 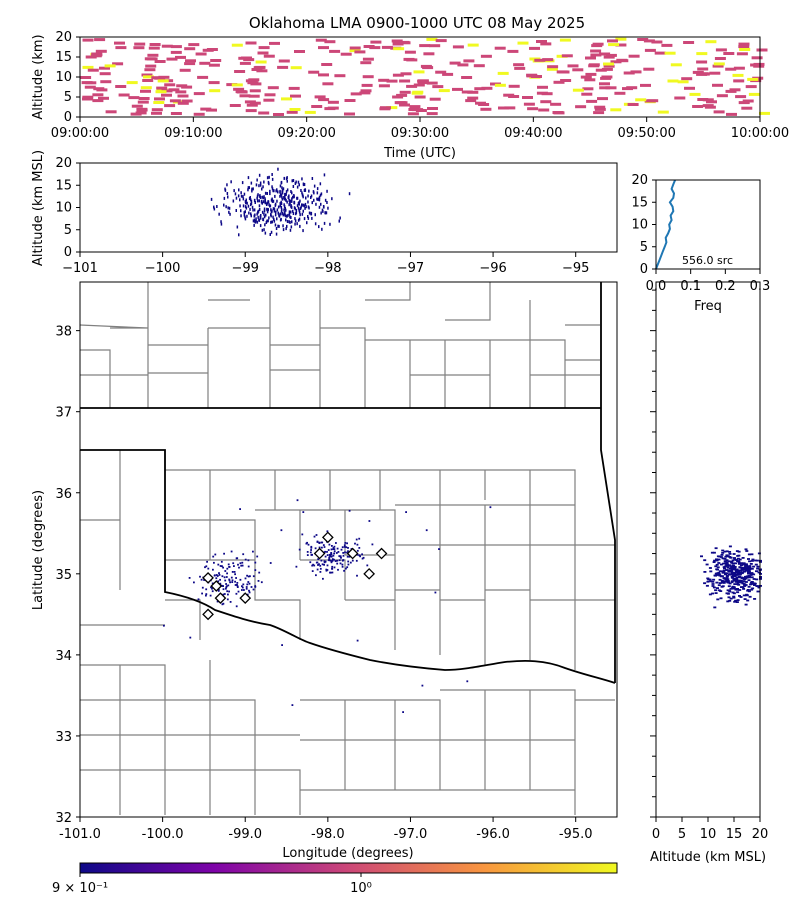 I want to click on alt-lat-xtick-label: 20, so click(x=760, y=834).